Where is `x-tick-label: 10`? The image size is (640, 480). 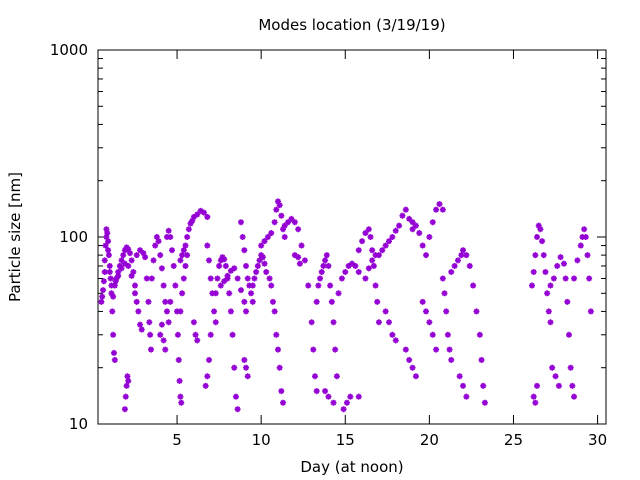 x-tick-label: 10 is located at coordinates (261, 440).